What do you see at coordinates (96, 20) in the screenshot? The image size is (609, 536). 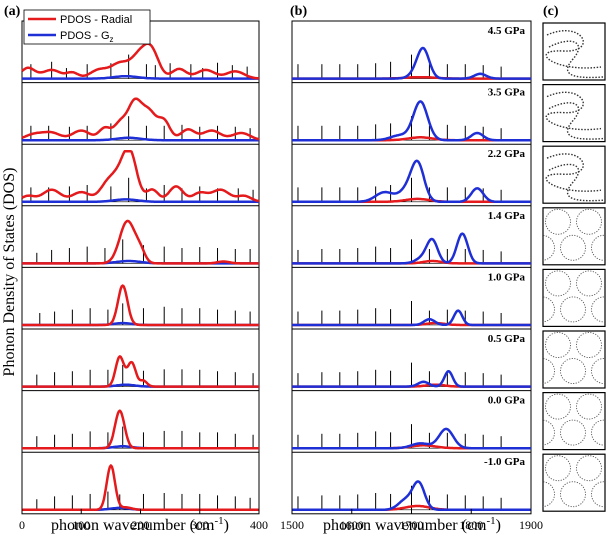 I see `legend-radial-label: PDOS - Radial` at bounding box center [96, 20].